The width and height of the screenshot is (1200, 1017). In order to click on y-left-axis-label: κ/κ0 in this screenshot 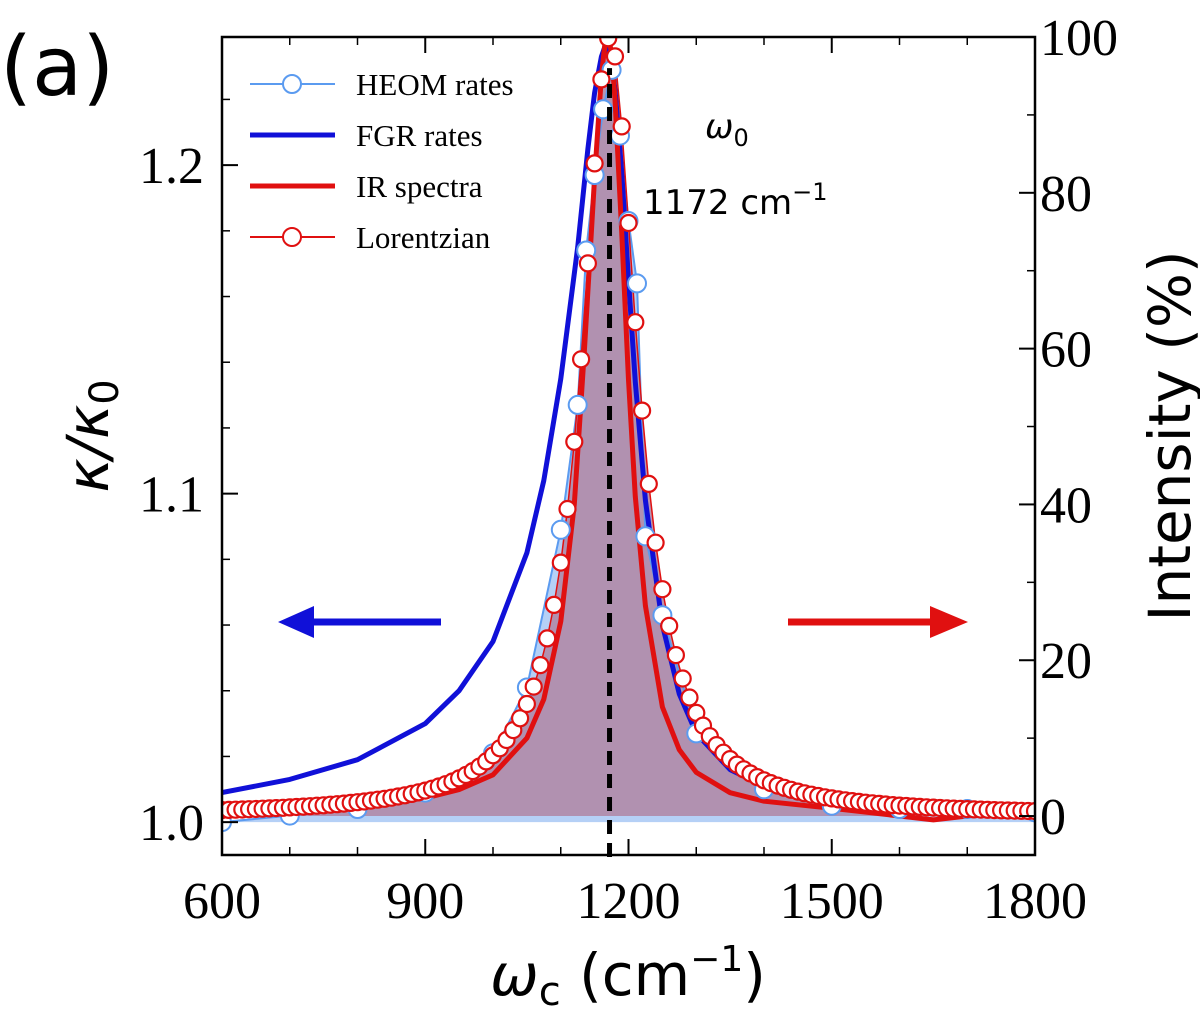, I will do `click(91, 435)`.